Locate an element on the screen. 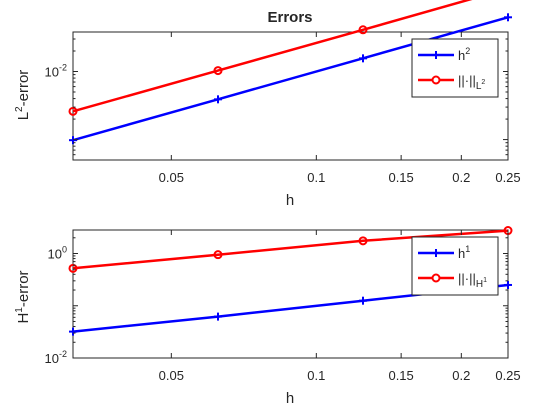  l2-legend: h2 ||·||L2 is located at coordinates (455, 68).